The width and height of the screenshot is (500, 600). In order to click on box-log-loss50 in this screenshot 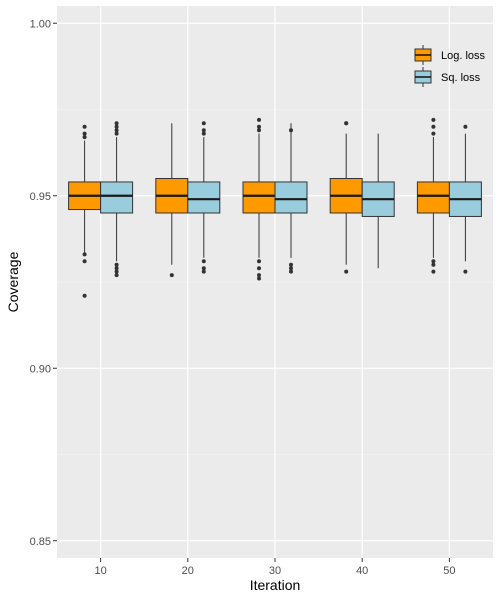, I will do `click(433, 195)`.